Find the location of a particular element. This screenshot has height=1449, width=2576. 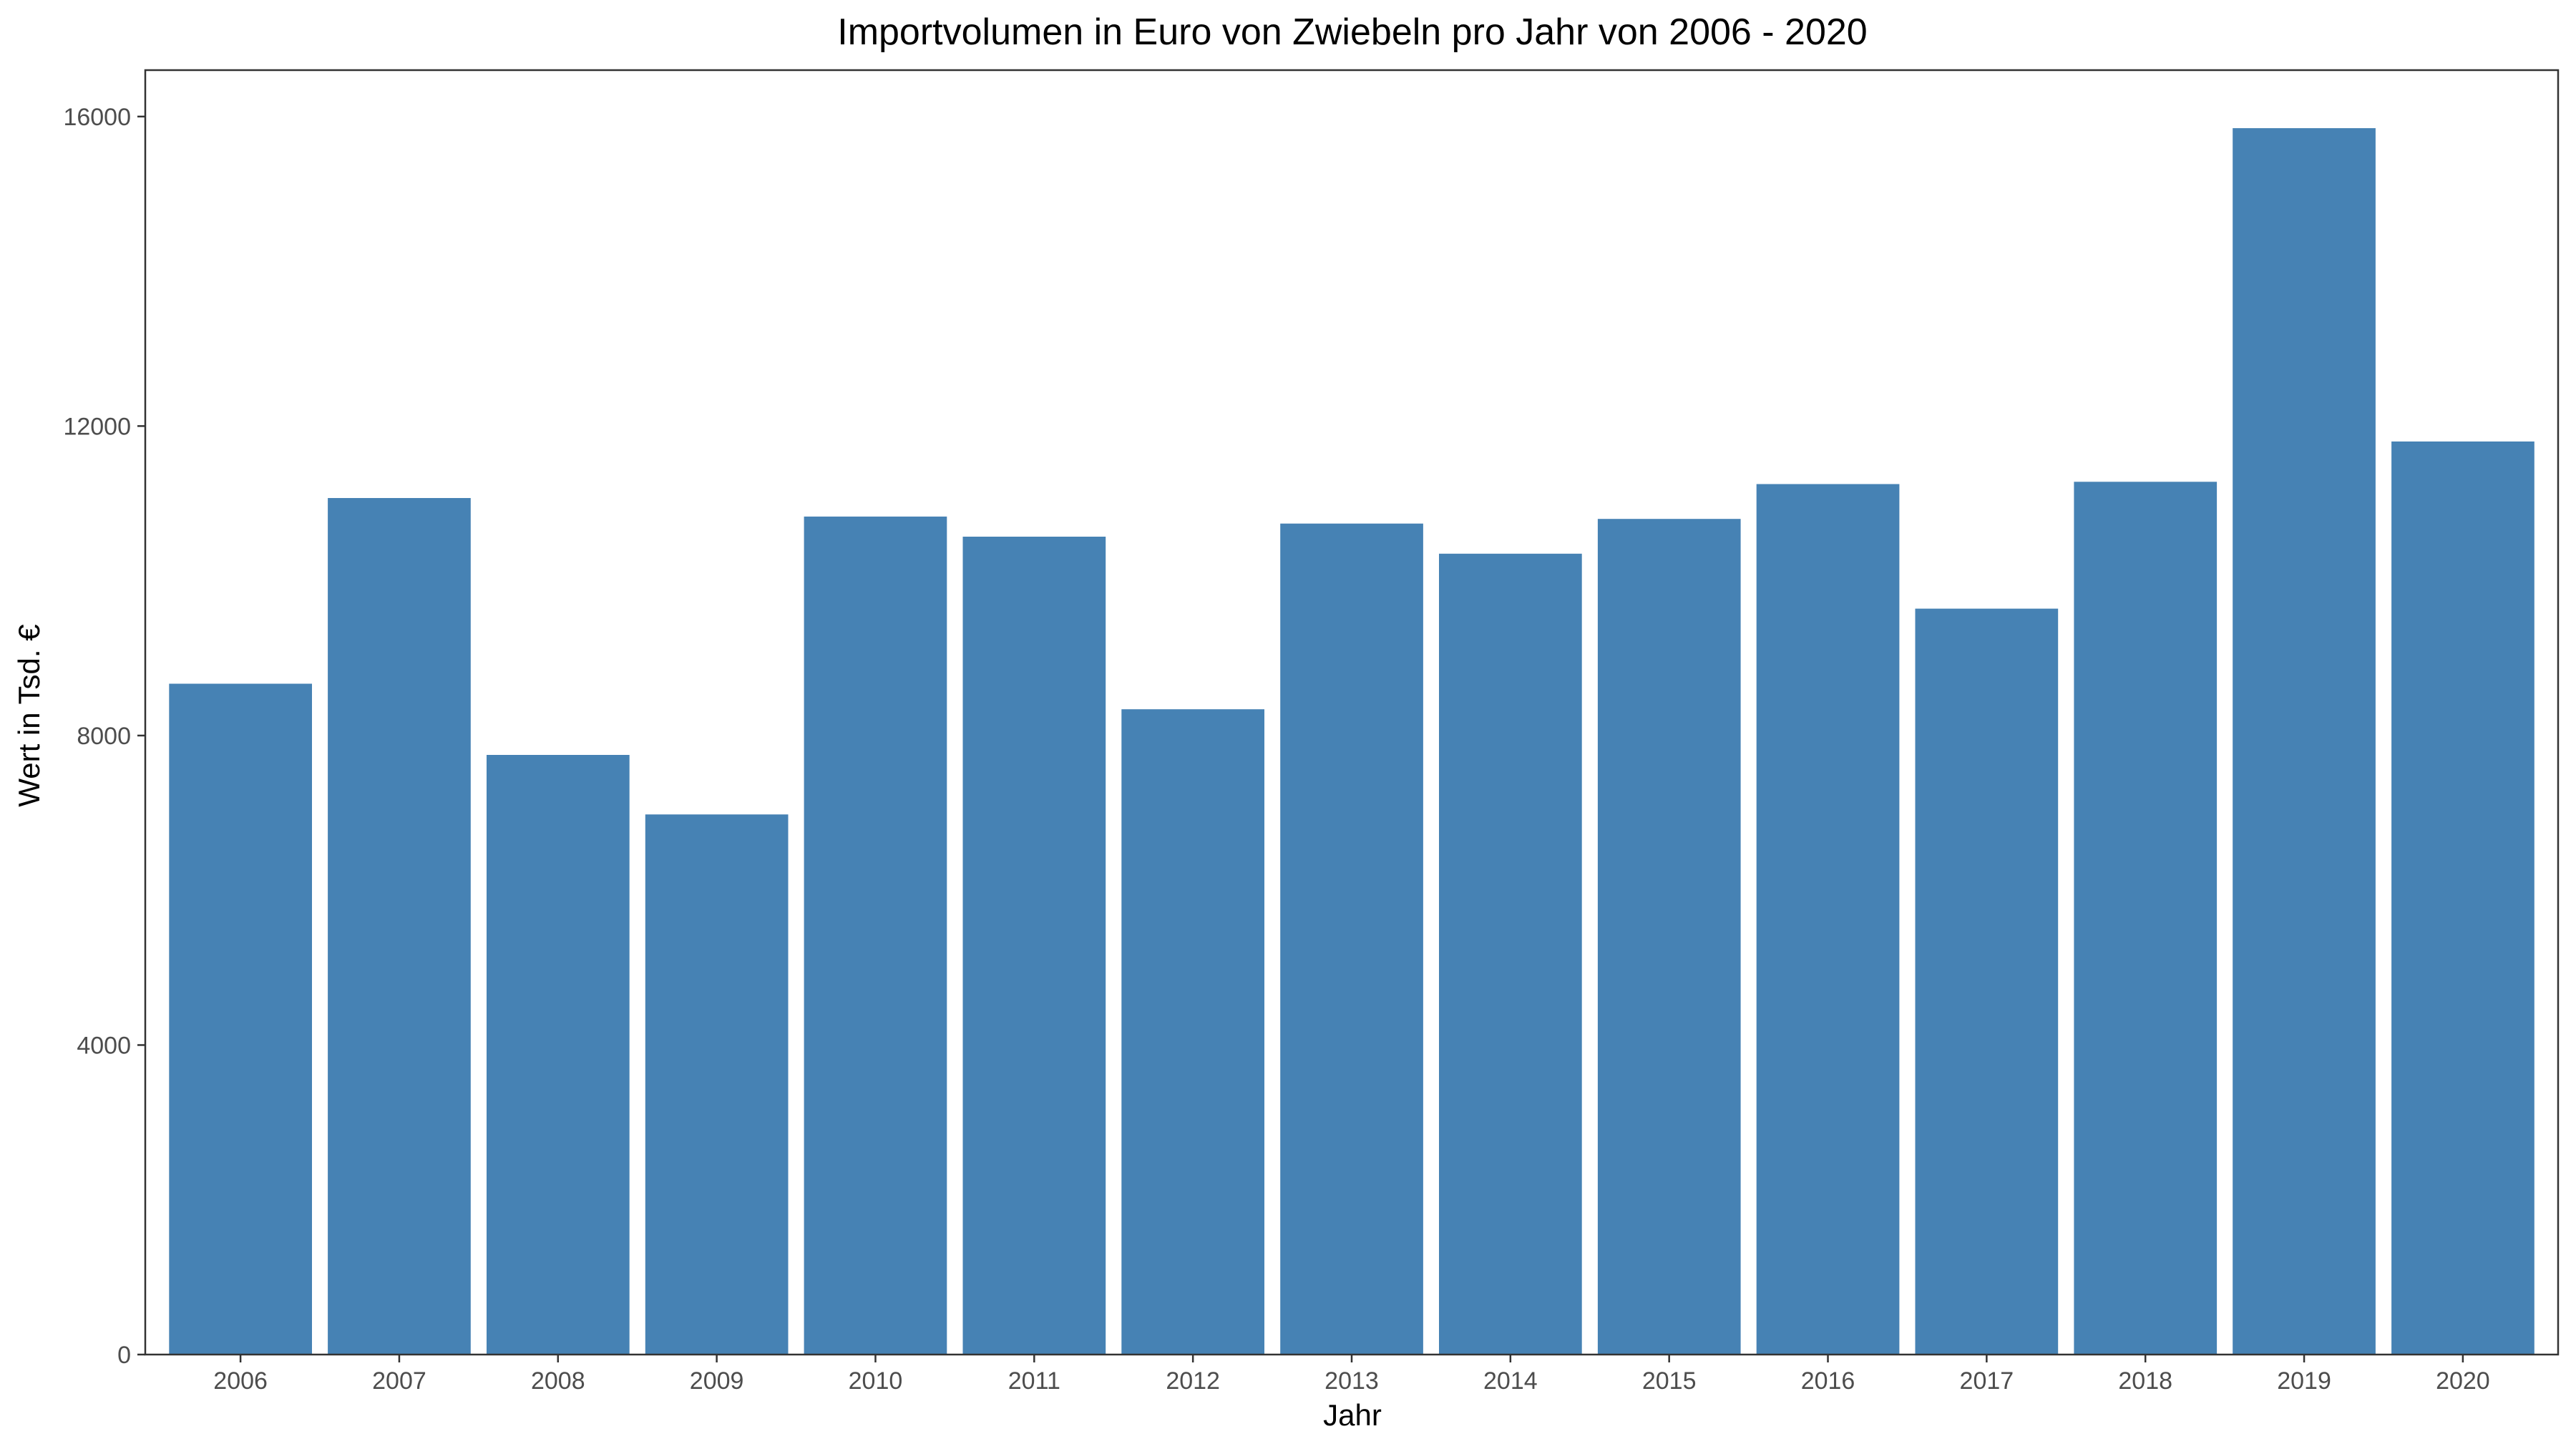

bar-2013 is located at coordinates (1351, 939).